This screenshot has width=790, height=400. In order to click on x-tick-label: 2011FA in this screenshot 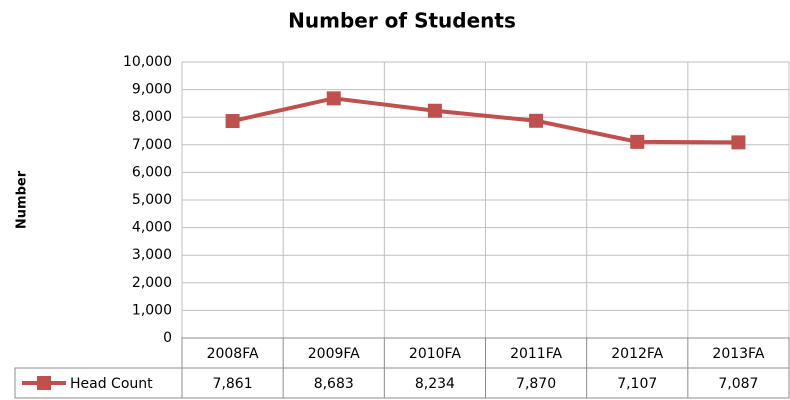, I will do `click(536, 354)`.